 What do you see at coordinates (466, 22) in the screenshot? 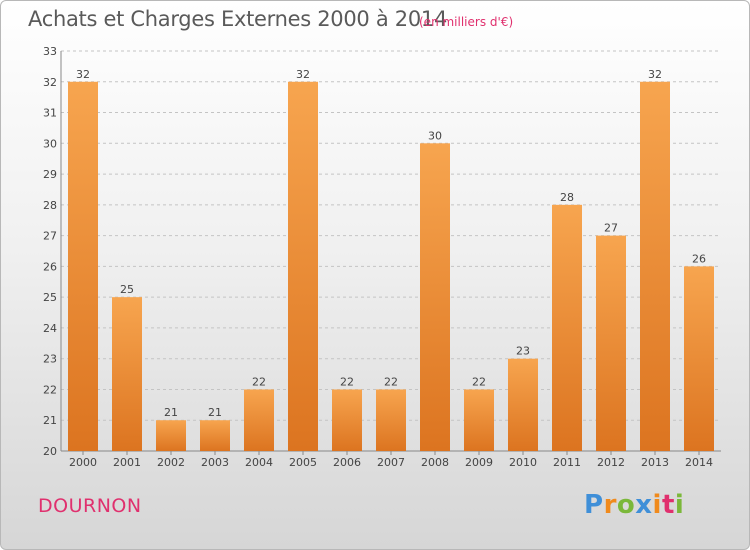
I see `chart-unit: (en milliers d'€)` at bounding box center [466, 22].